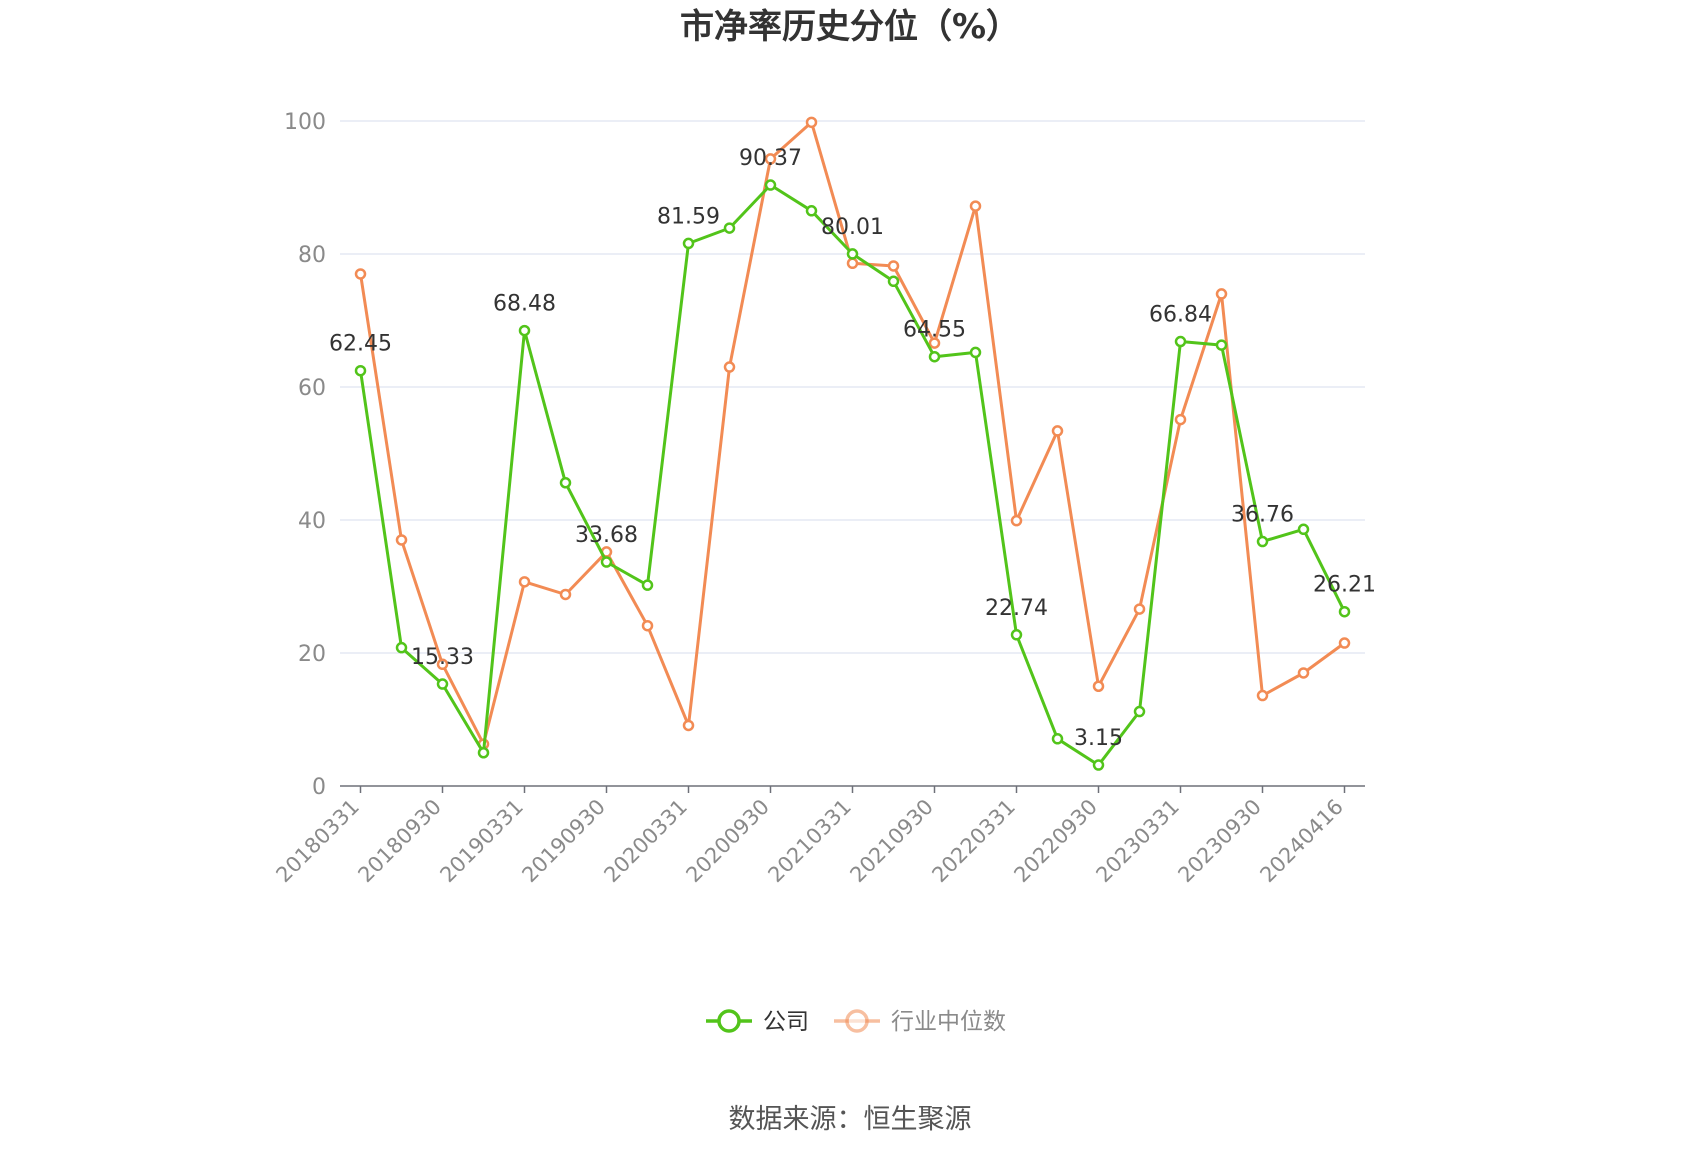  What do you see at coordinates (809, 841) in the screenshot?
I see `x-tick-label: 20210331` at bounding box center [809, 841].